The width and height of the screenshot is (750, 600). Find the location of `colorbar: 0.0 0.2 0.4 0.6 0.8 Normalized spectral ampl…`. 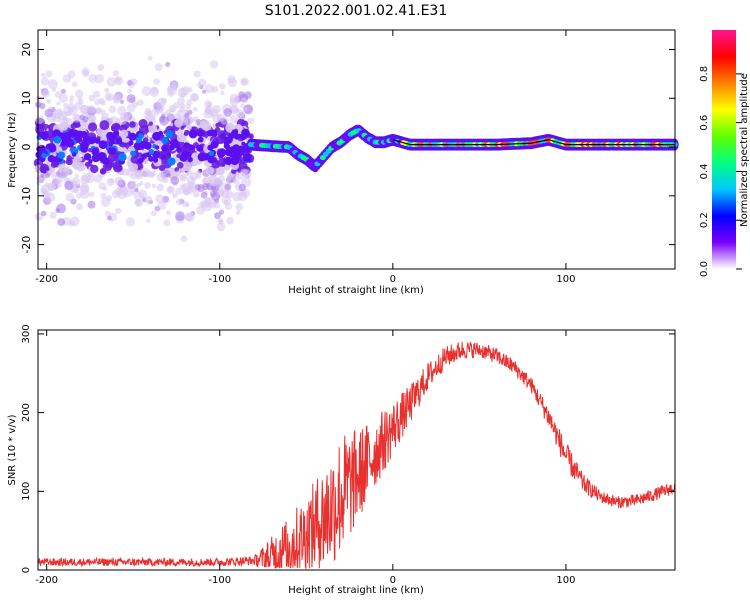

colorbar: 0.0 0.2 0.4 0.6 0.8 Normalized spectral ampl… is located at coordinates (724, 153).